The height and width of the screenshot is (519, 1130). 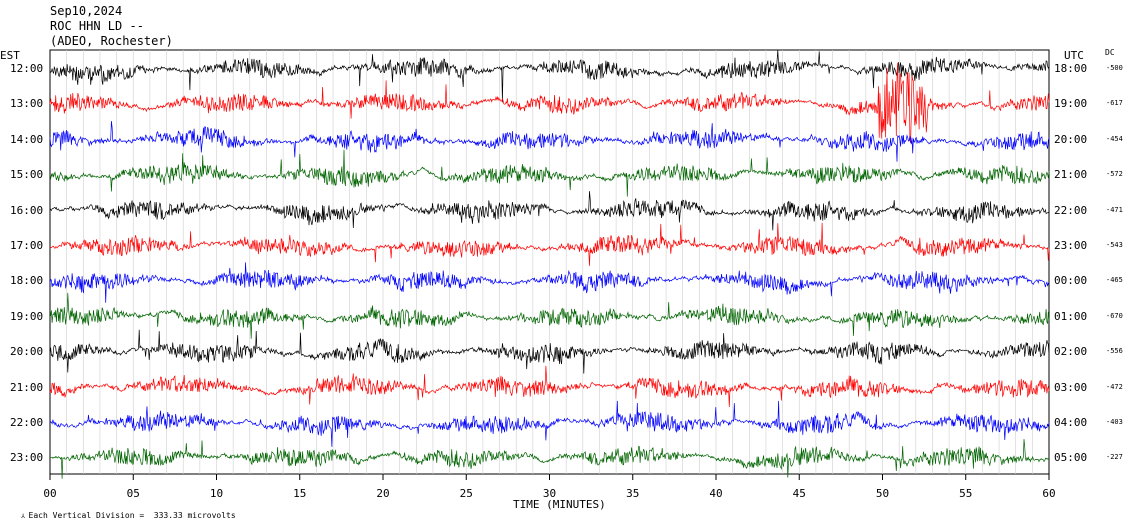 I want to click on utc-hour-label: 02:00, so click(x=1071, y=352).